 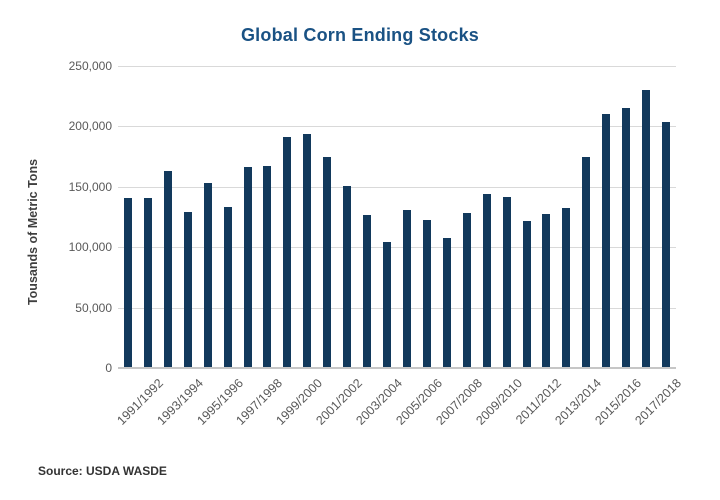 I want to click on y-tick-label: 200,000, so click(x=90, y=126).